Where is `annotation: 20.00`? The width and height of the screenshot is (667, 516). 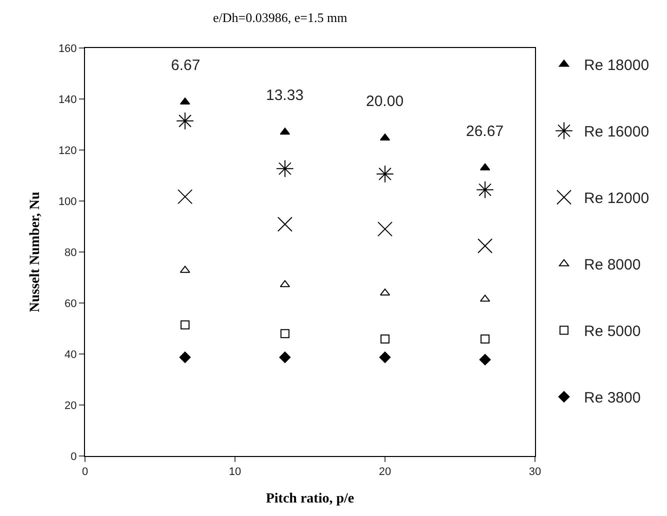
annotation: 20.00 is located at coordinates (385, 101).